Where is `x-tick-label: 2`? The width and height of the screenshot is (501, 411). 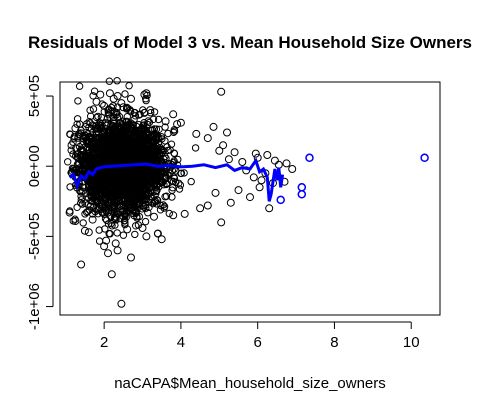 x-tick-label: 2 is located at coordinates (104, 342).